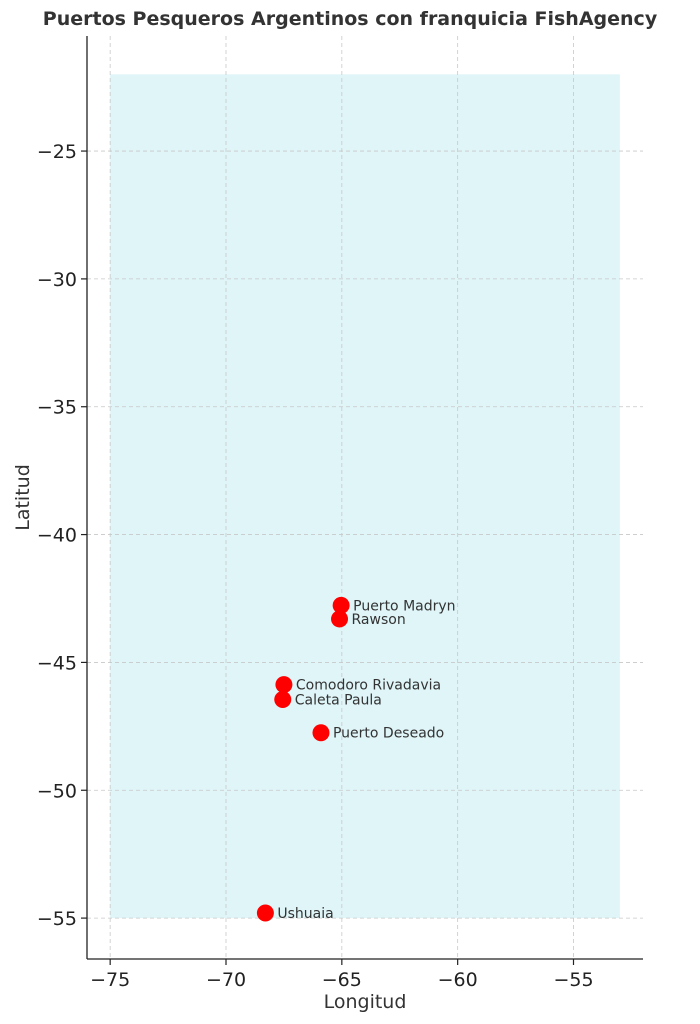  I want to click on x-tick-label: −55, so click(573, 980).